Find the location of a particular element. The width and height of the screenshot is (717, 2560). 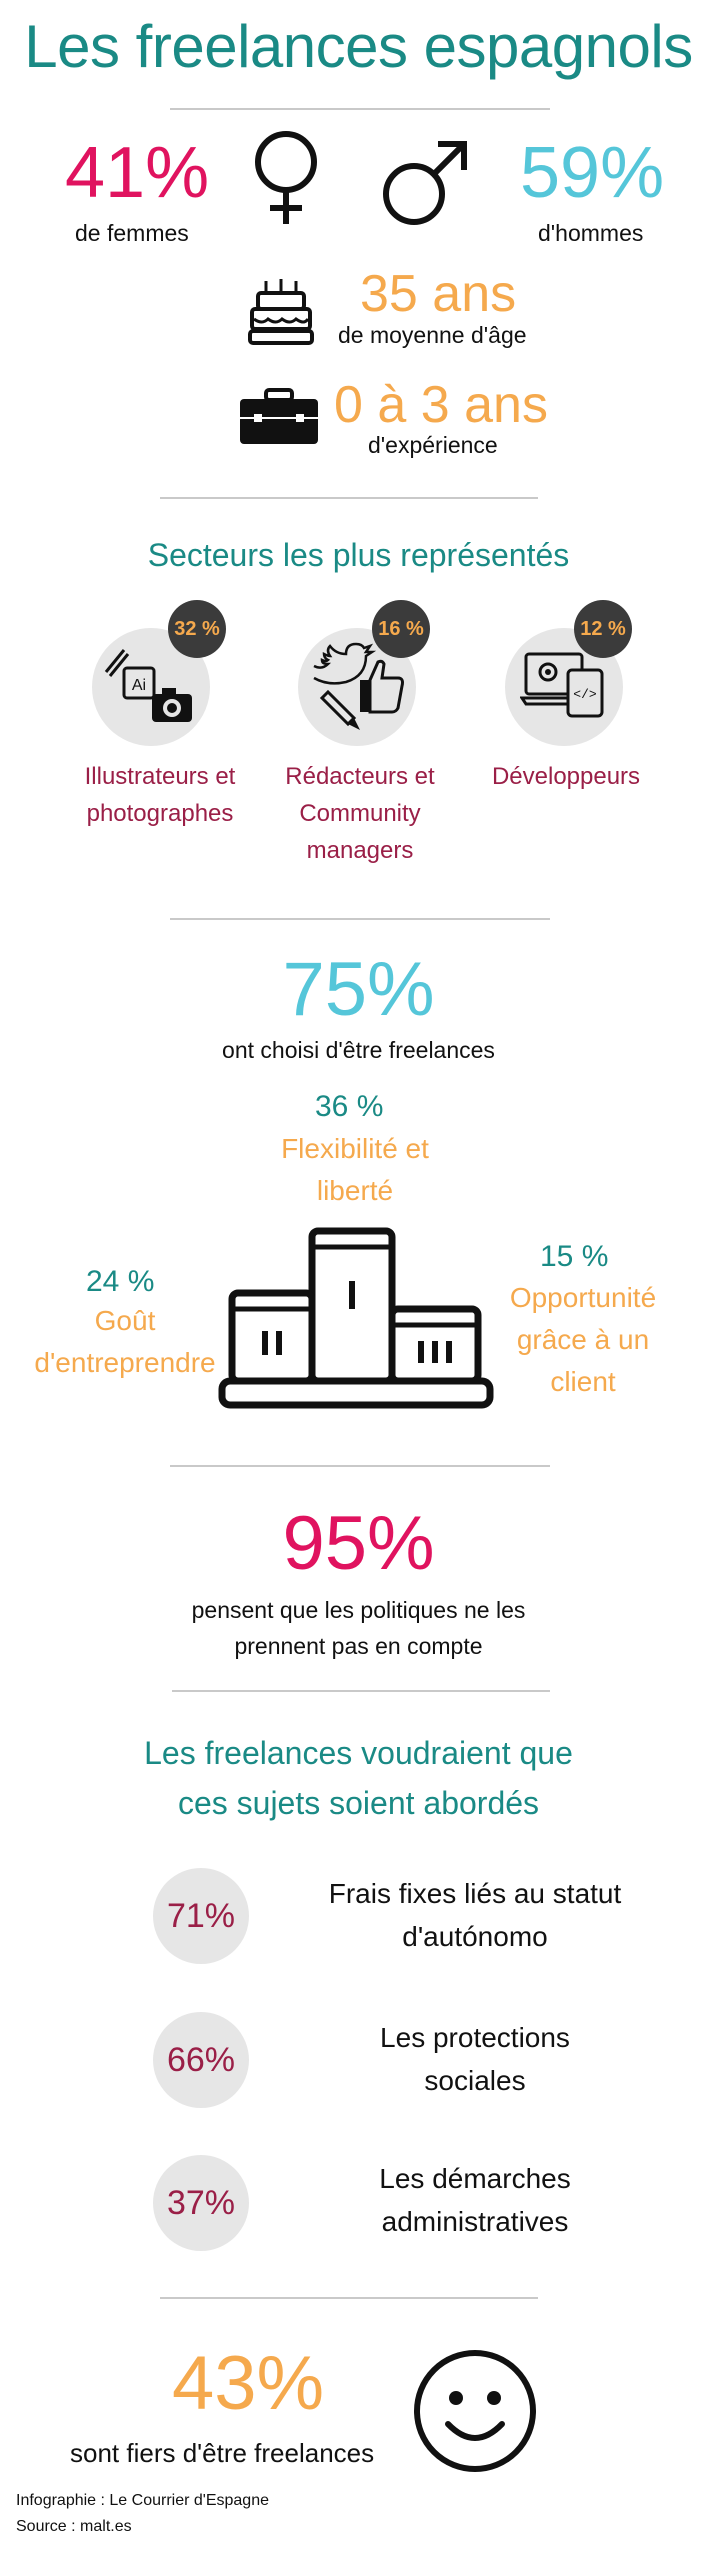

briefcase-icon is located at coordinates (279, 417).